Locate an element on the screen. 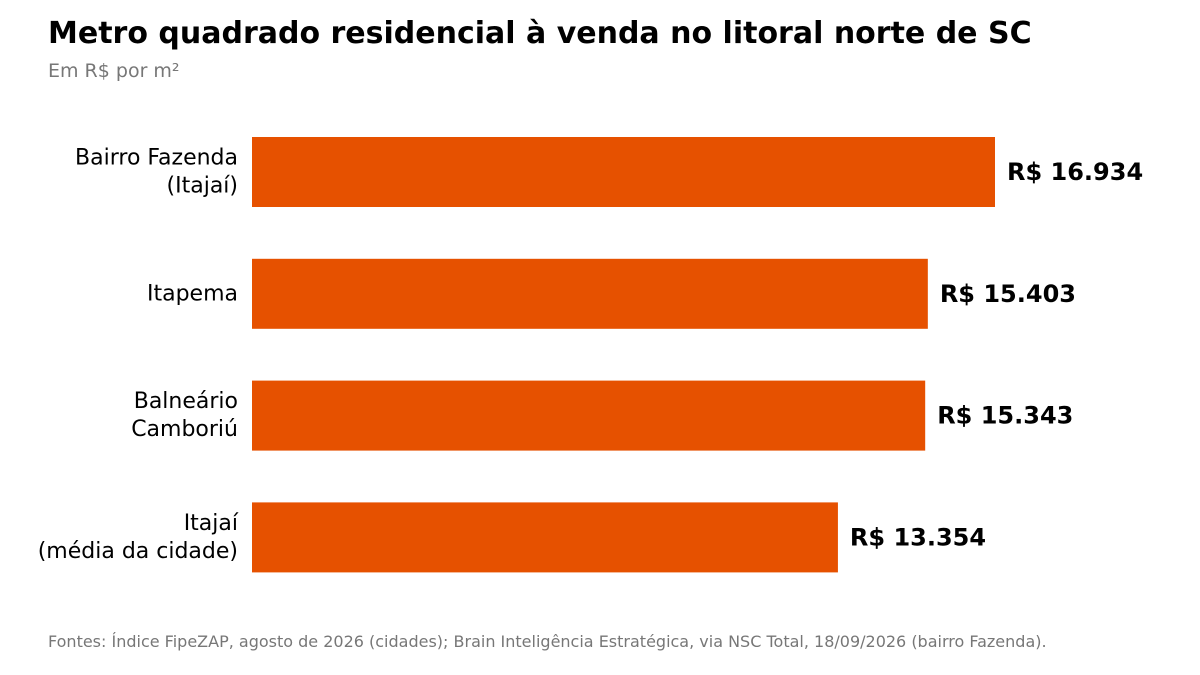 This screenshot has width=1200, height=675. category-label-line: (média da cidade) is located at coordinates (138, 551).